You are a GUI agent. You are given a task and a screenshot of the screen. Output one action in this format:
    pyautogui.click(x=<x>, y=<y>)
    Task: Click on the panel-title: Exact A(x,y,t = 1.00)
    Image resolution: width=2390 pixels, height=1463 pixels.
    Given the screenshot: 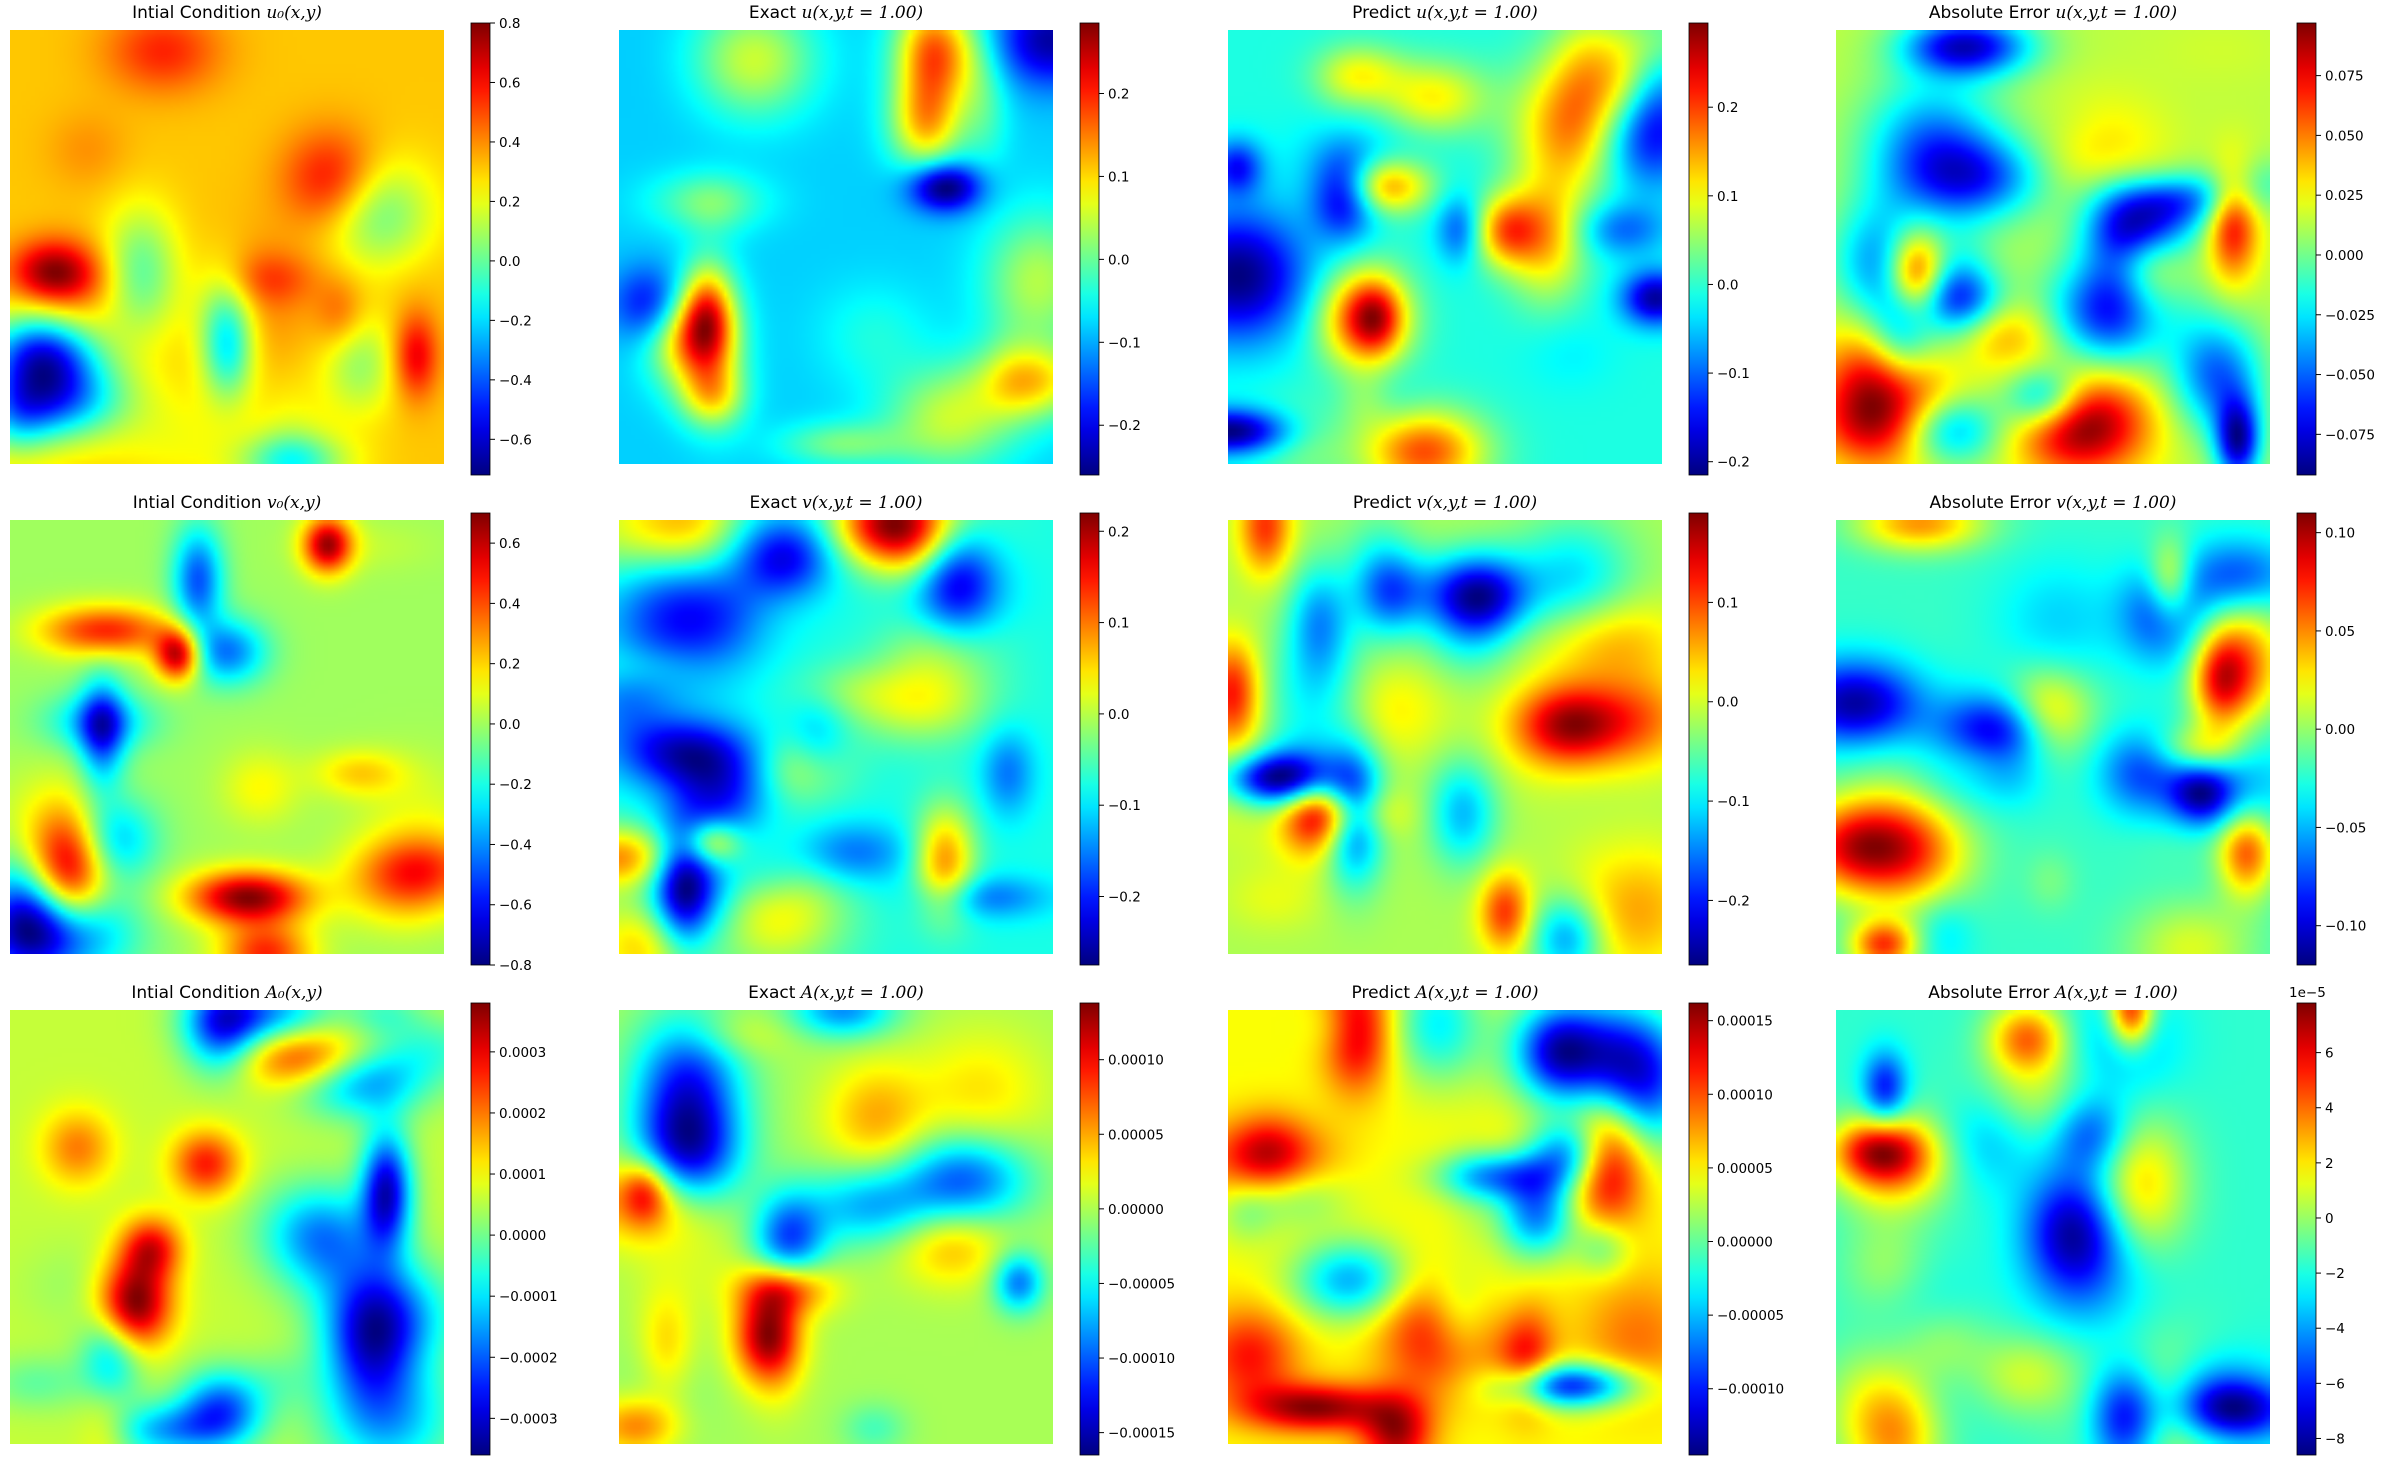 What is the action you would take?
    pyautogui.click(x=836, y=993)
    